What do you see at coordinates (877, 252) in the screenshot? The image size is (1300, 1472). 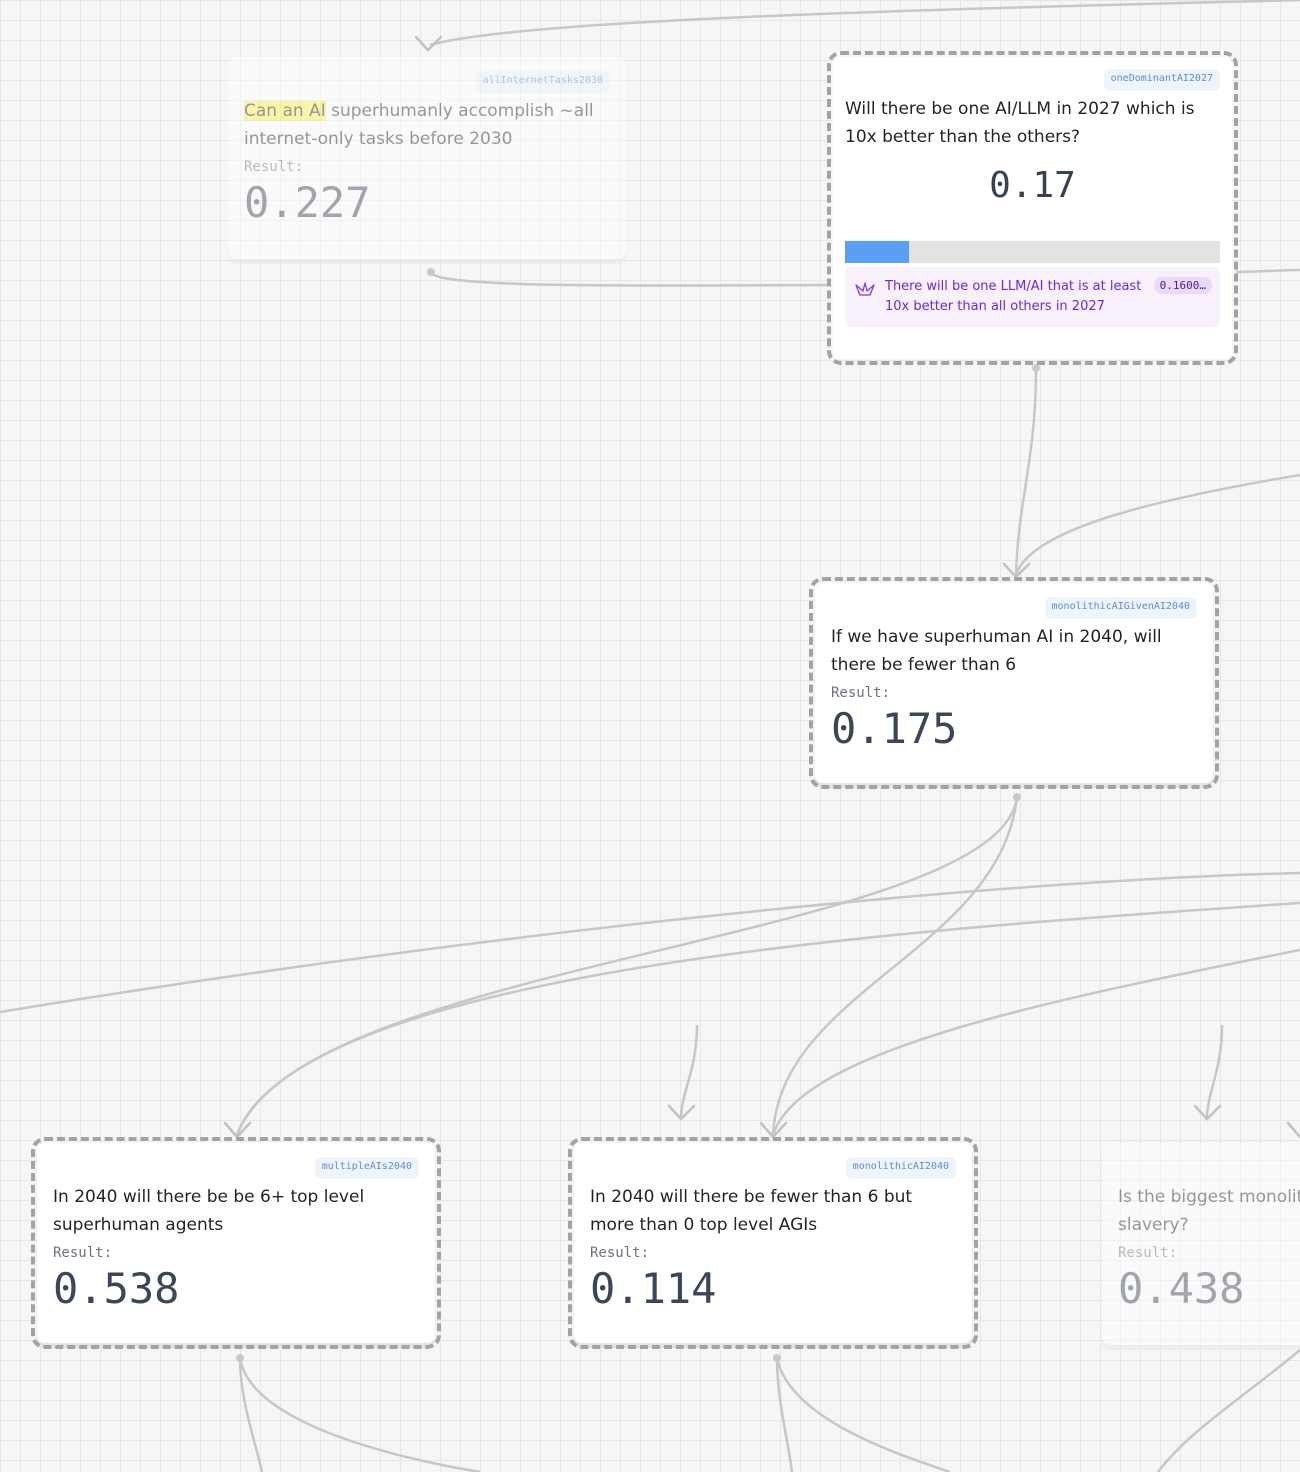 I see `probability-bar-fill` at bounding box center [877, 252].